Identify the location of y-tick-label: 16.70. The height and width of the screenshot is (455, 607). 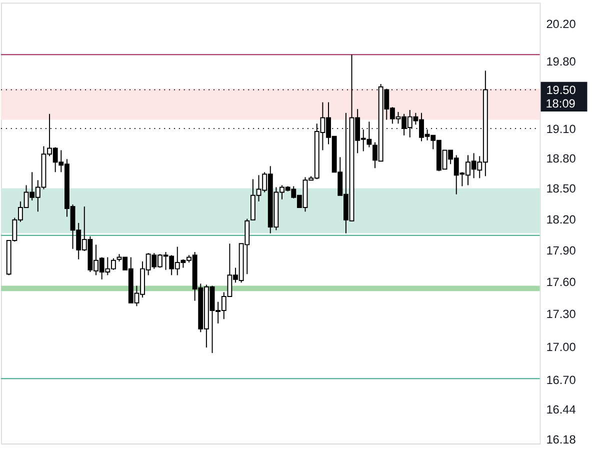
(561, 380).